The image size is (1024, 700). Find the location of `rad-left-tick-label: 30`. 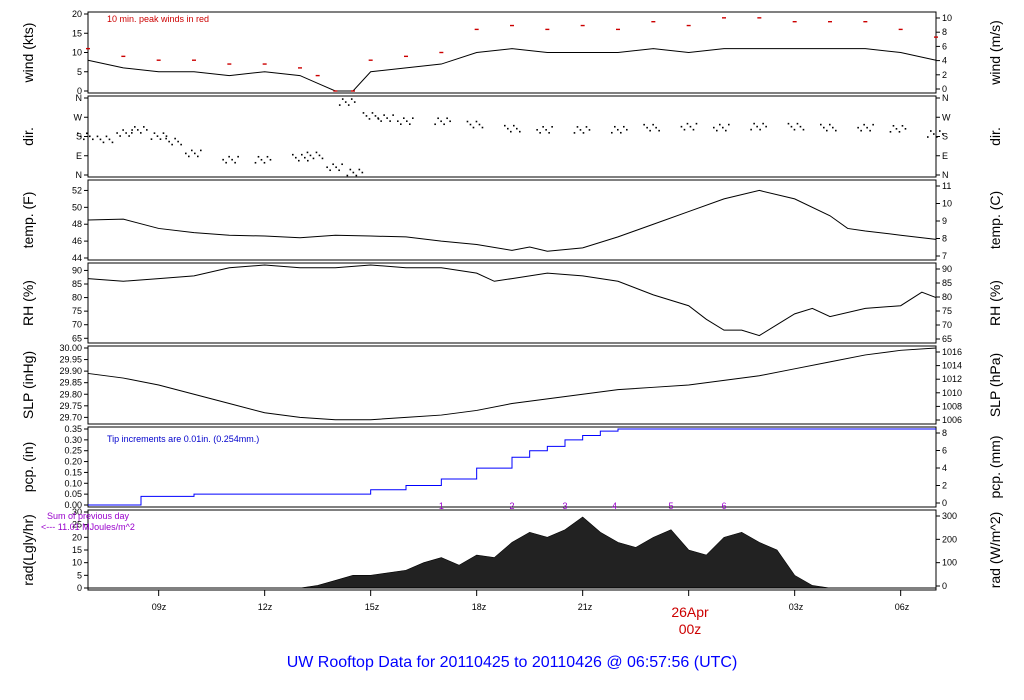

rad-left-tick-label: 30 is located at coordinates (77, 512).